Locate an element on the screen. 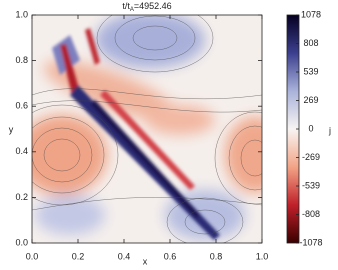  chart-title: t/tA=4952.46 is located at coordinates (146, 6).